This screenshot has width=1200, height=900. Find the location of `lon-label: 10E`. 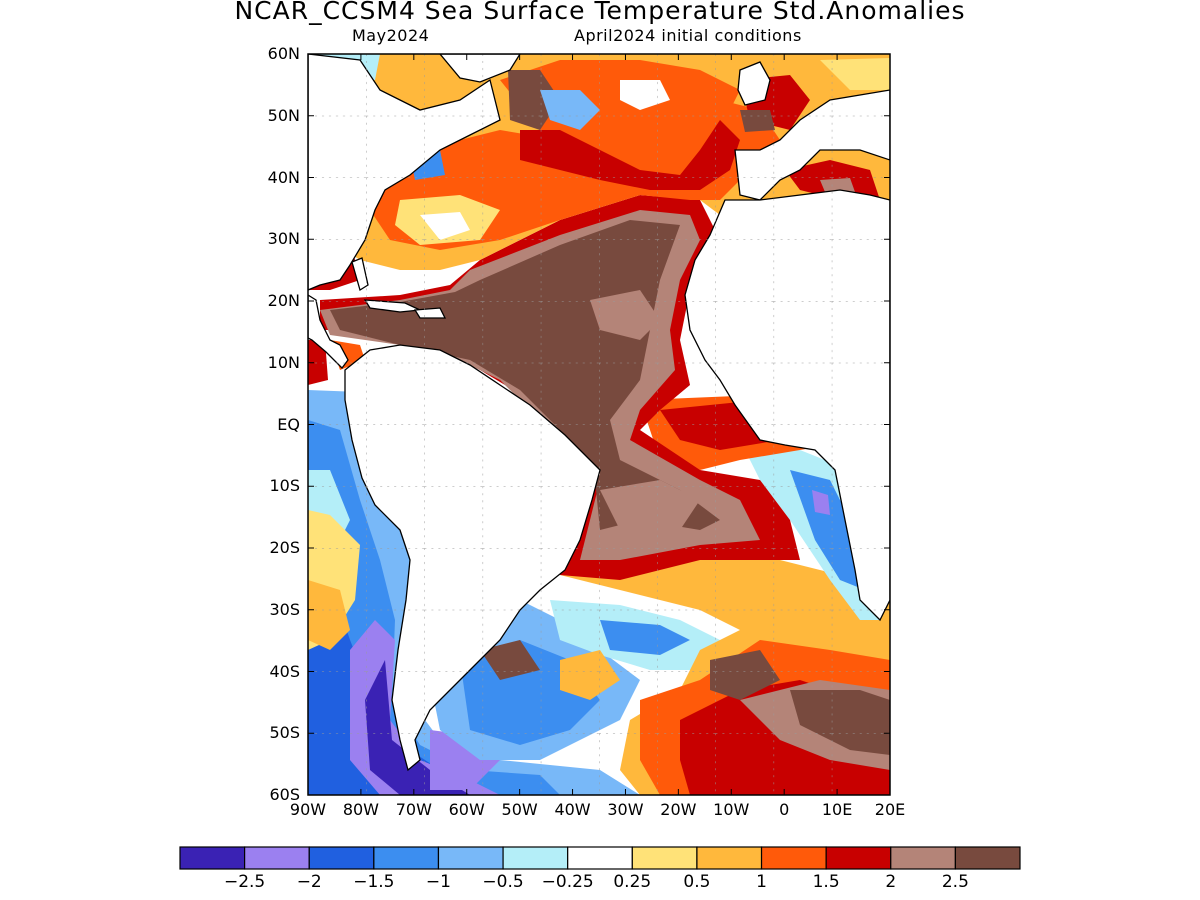

lon-label: 10E is located at coordinates (837, 809).